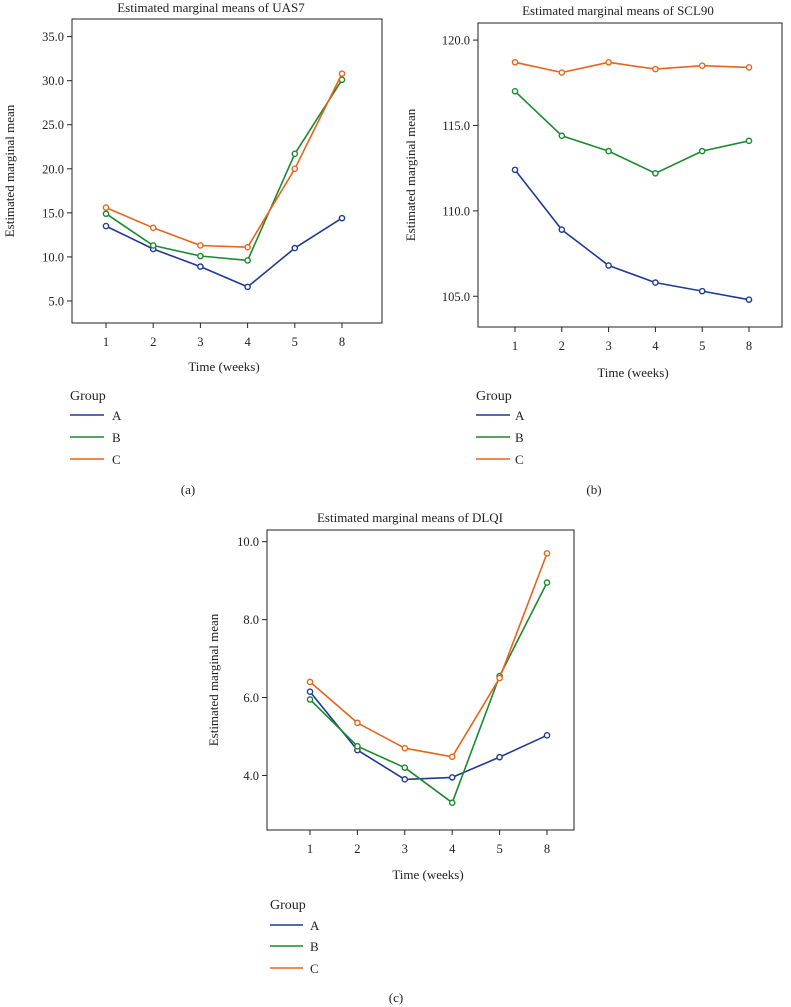 This screenshot has width=791, height=1007. Describe the element at coordinates (618, 10) in the screenshot. I see `chart-title: Estimated marginal means of SCL90` at that location.